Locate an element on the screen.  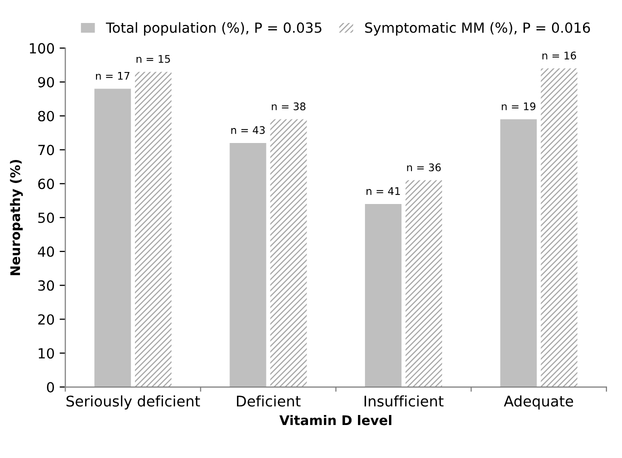
y-tick-label: 0 is located at coordinates (50, 387).